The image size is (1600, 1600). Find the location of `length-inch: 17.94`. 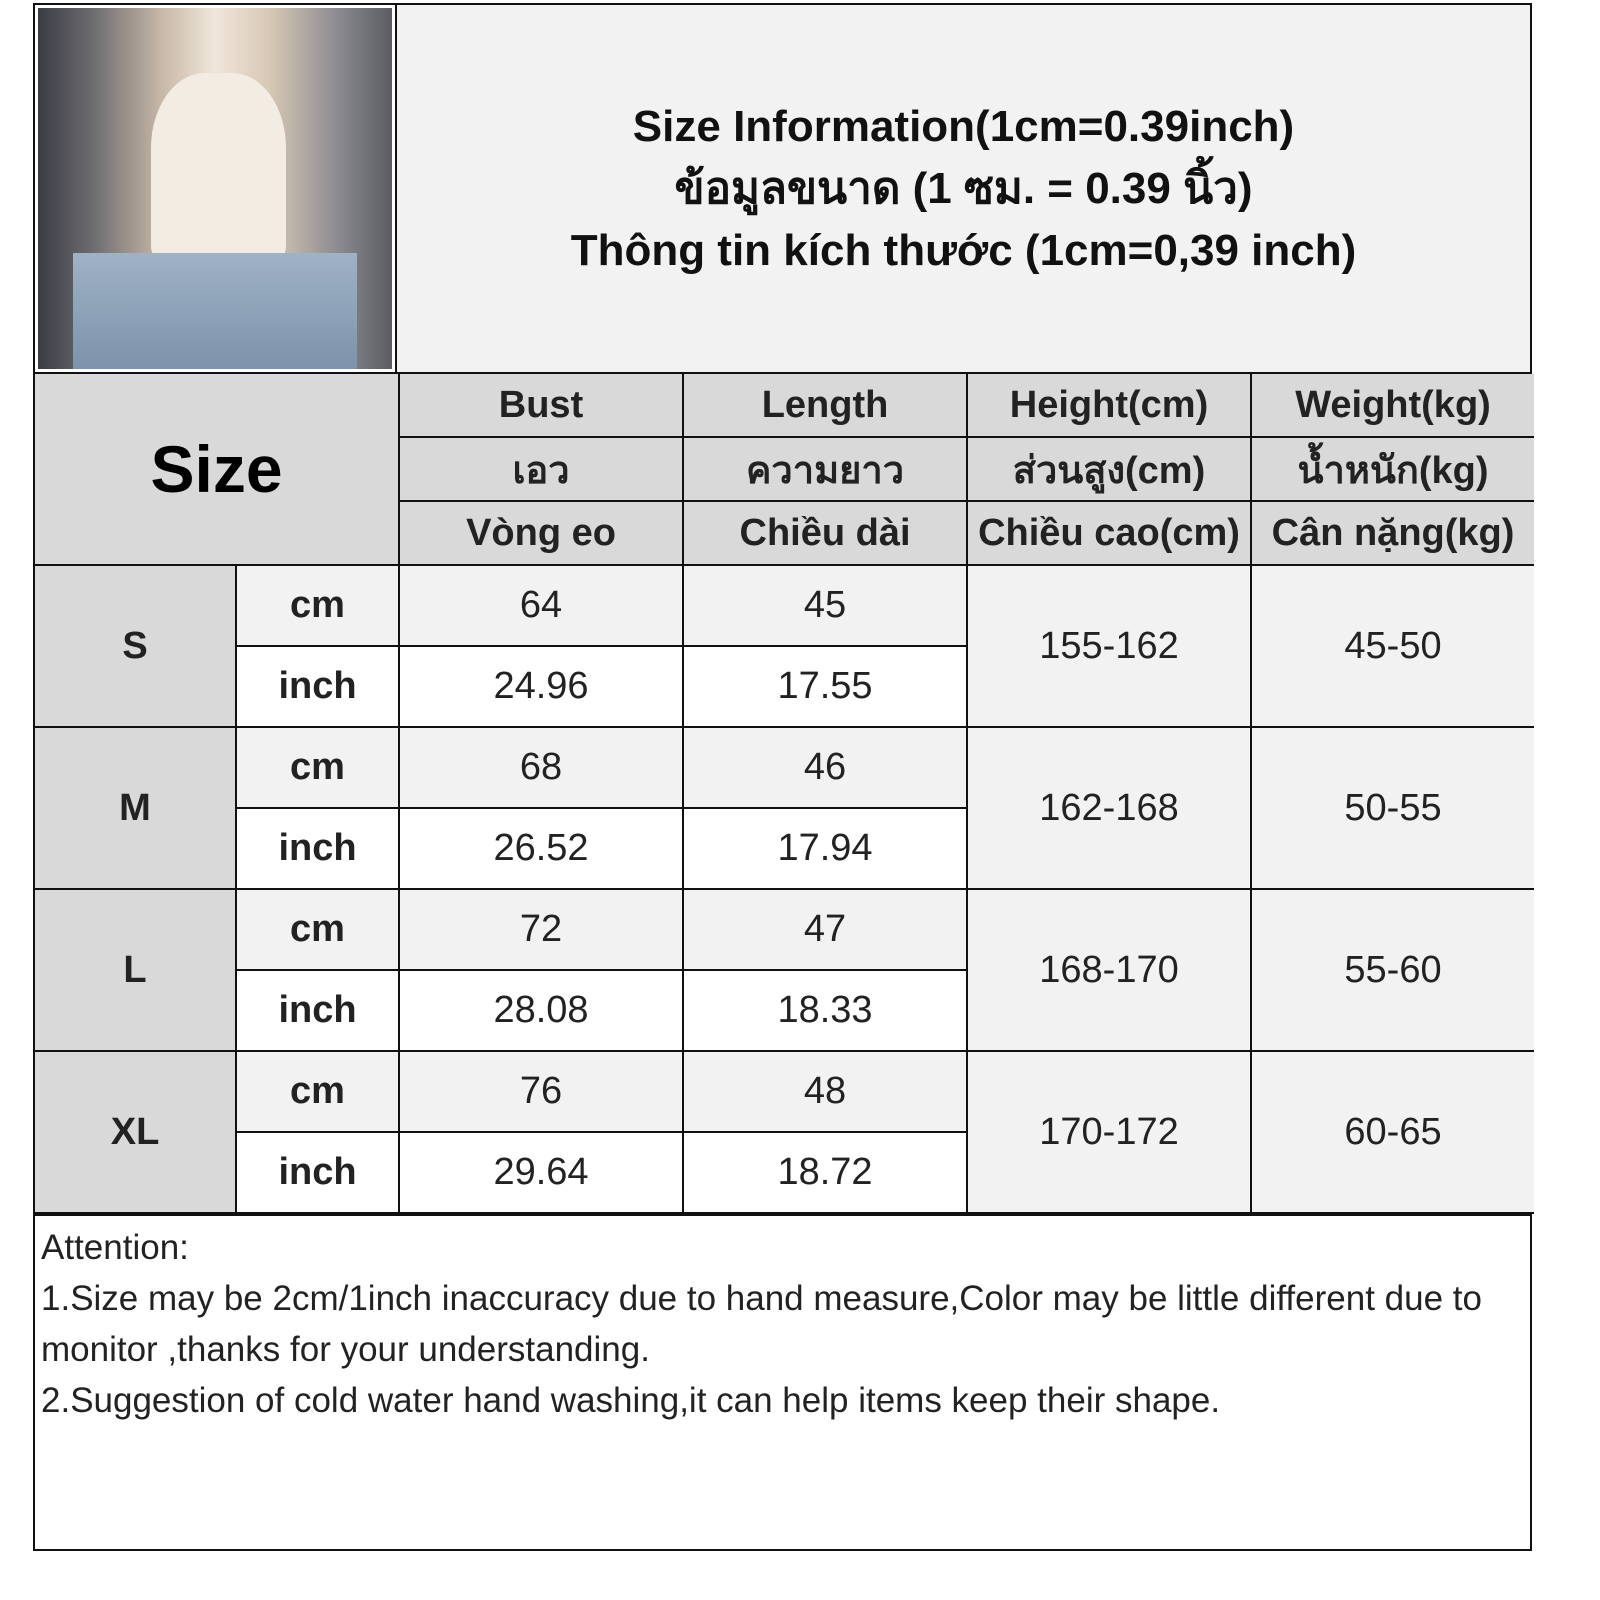

length-inch: 17.94 is located at coordinates (825, 848).